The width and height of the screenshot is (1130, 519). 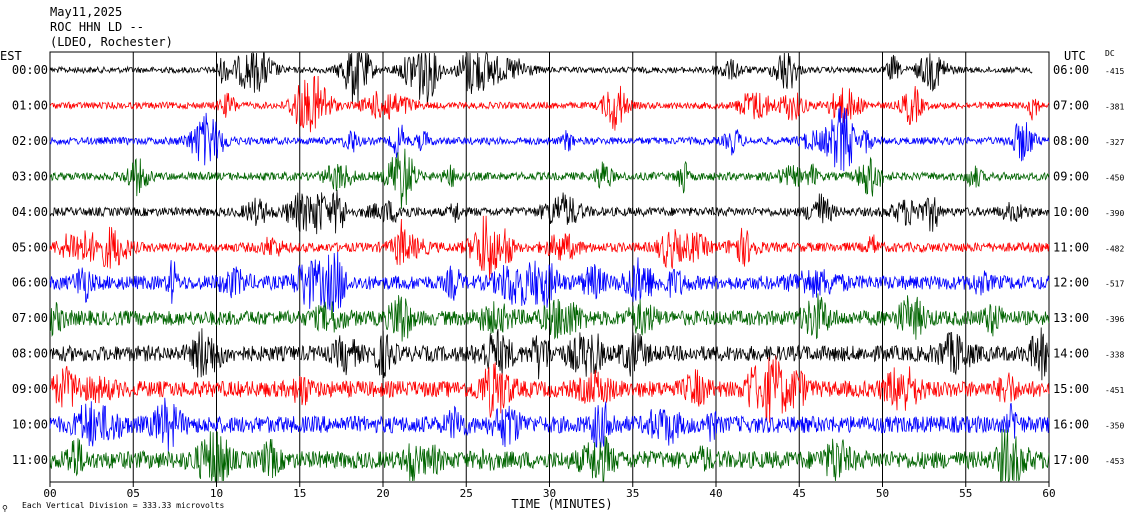 What do you see at coordinates (799, 493) in the screenshot?
I see `x-tick-label: 45` at bounding box center [799, 493].